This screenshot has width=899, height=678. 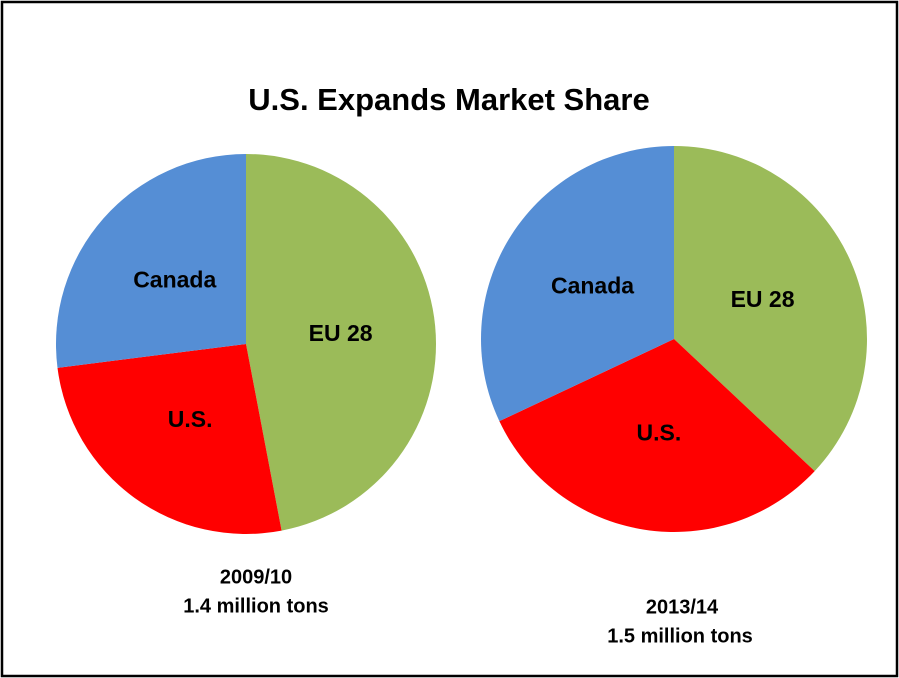 What do you see at coordinates (256, 606) in the screenshot?
I see `pie-subtitle: 1.4 million tons` at bounding box center [256, 606].